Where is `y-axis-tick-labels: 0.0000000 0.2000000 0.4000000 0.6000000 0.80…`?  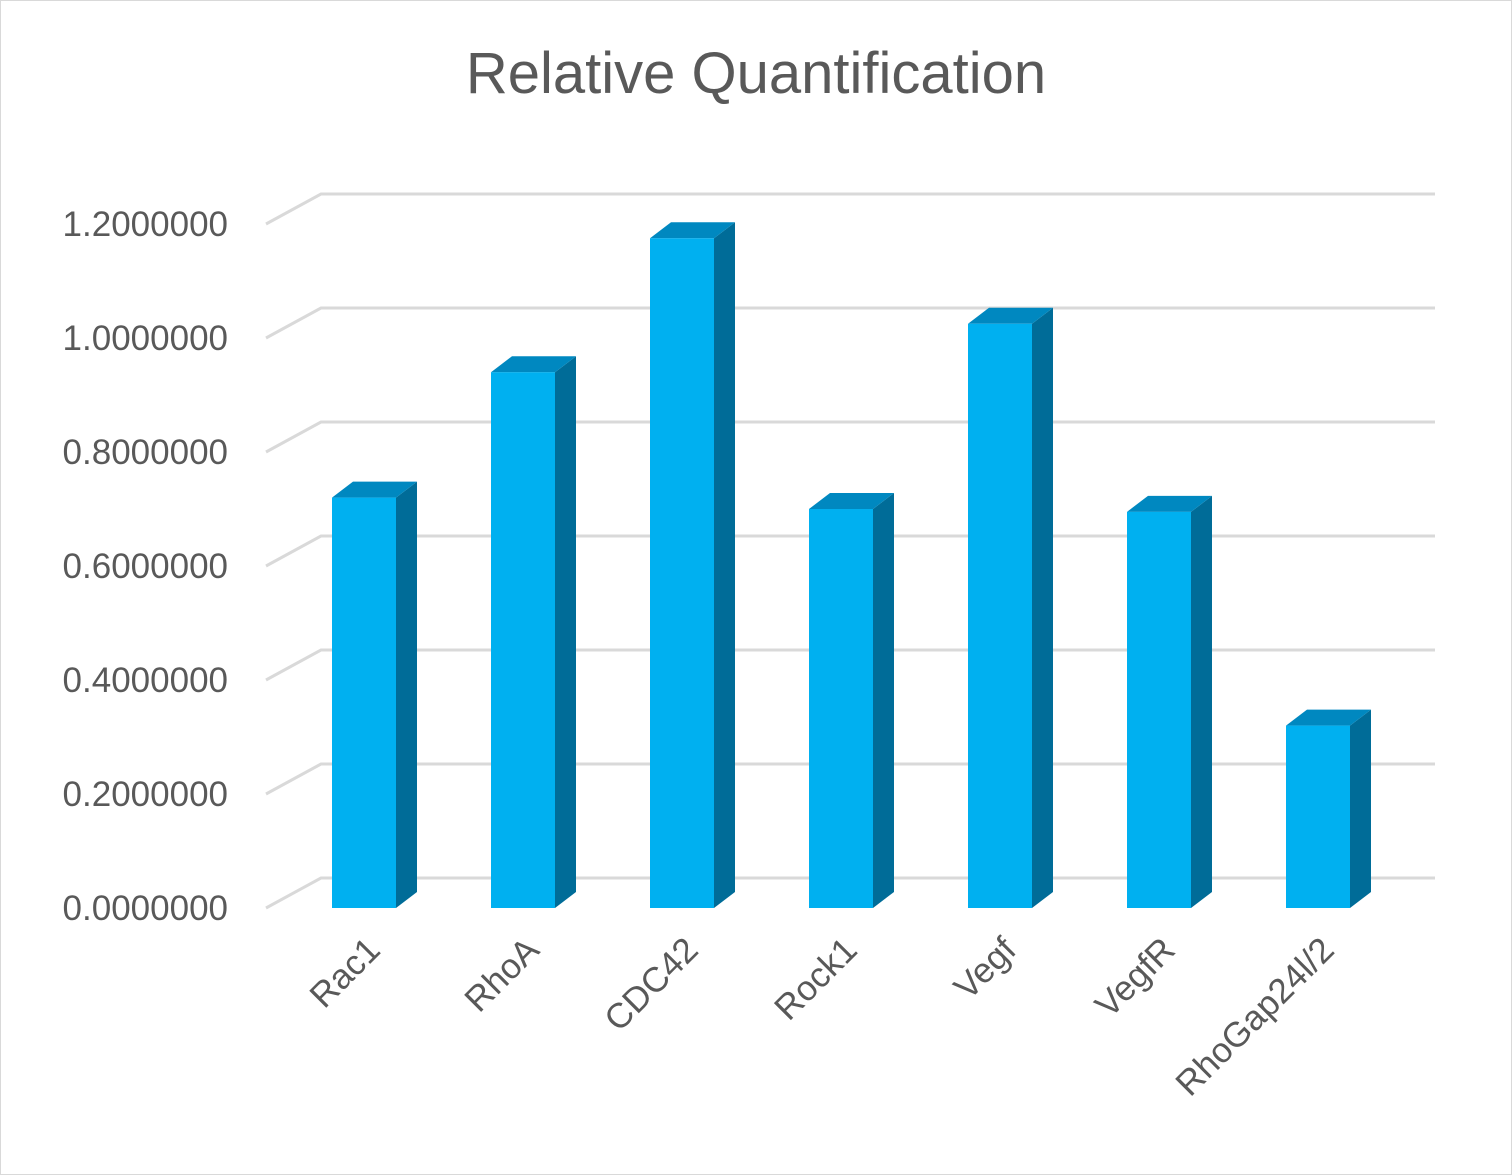
y-axis-tick-labels: 0.0000000 0.2000000 0.4000000 0.6000000 0.80… is located at coordinates (145, 566).